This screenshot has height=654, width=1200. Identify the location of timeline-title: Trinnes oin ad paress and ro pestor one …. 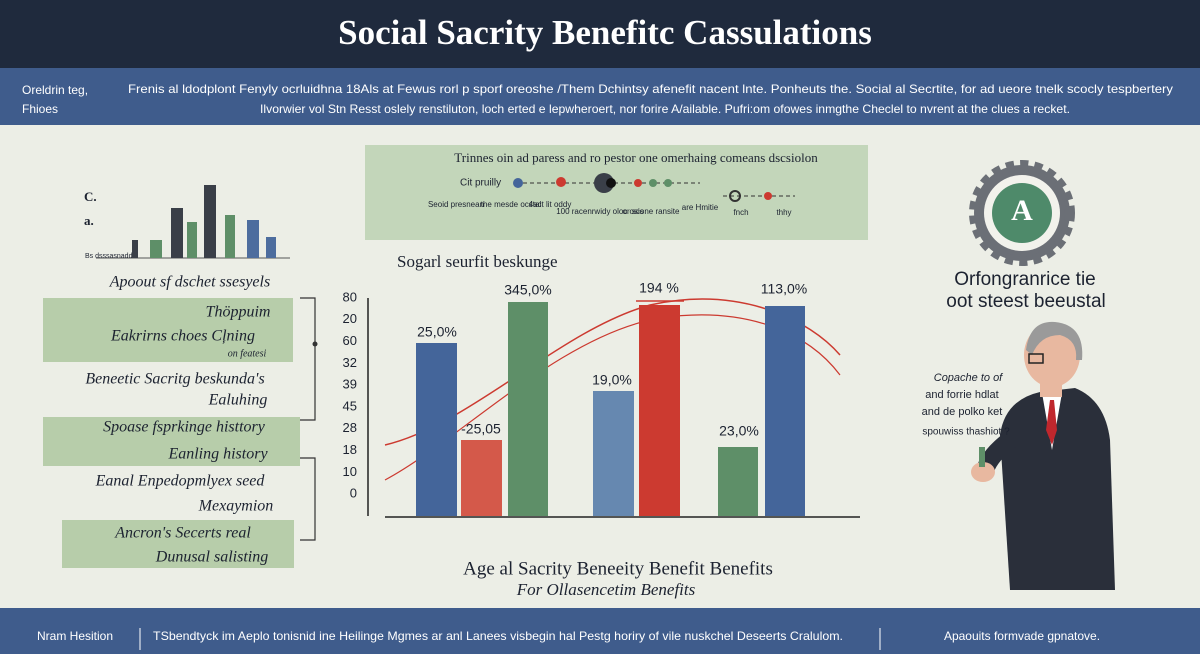
(636, 157).